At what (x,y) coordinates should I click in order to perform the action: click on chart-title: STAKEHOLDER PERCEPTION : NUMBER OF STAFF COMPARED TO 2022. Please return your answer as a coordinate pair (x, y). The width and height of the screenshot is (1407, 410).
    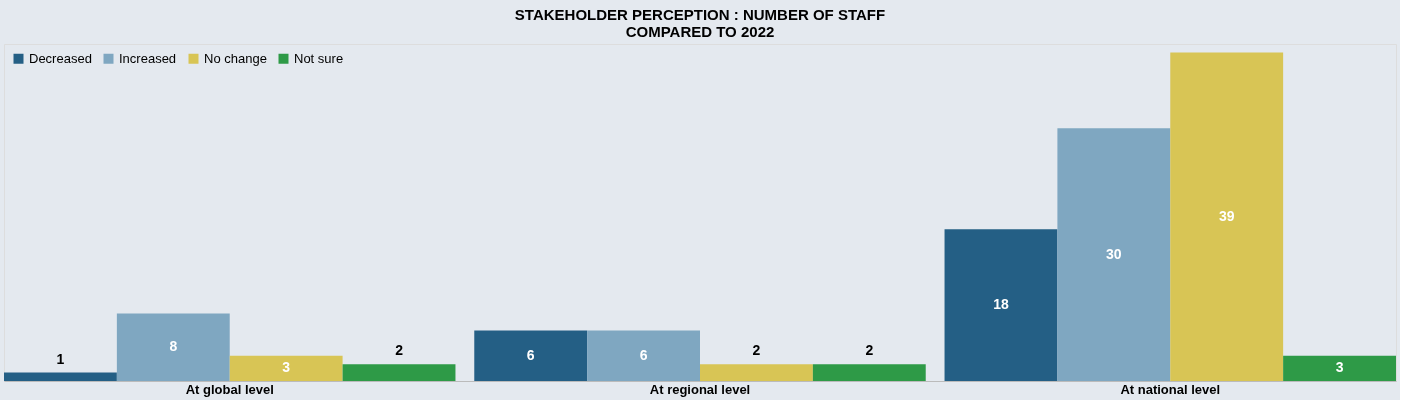
    Looking at the image, I should click on (700, 23).